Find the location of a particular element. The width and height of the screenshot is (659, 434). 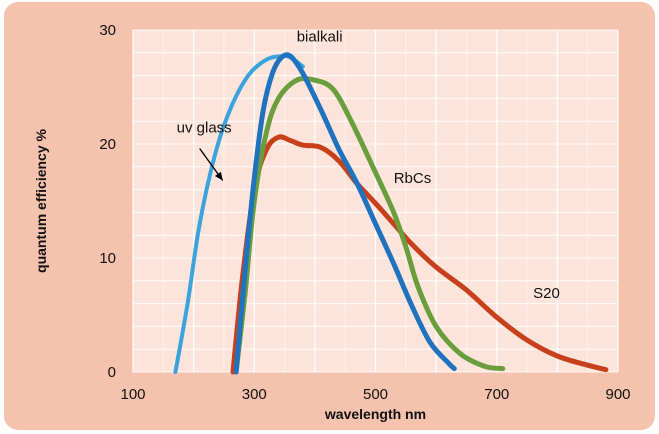

y-axis-title: quantum efficiency % is located at coordinates (41, 200).